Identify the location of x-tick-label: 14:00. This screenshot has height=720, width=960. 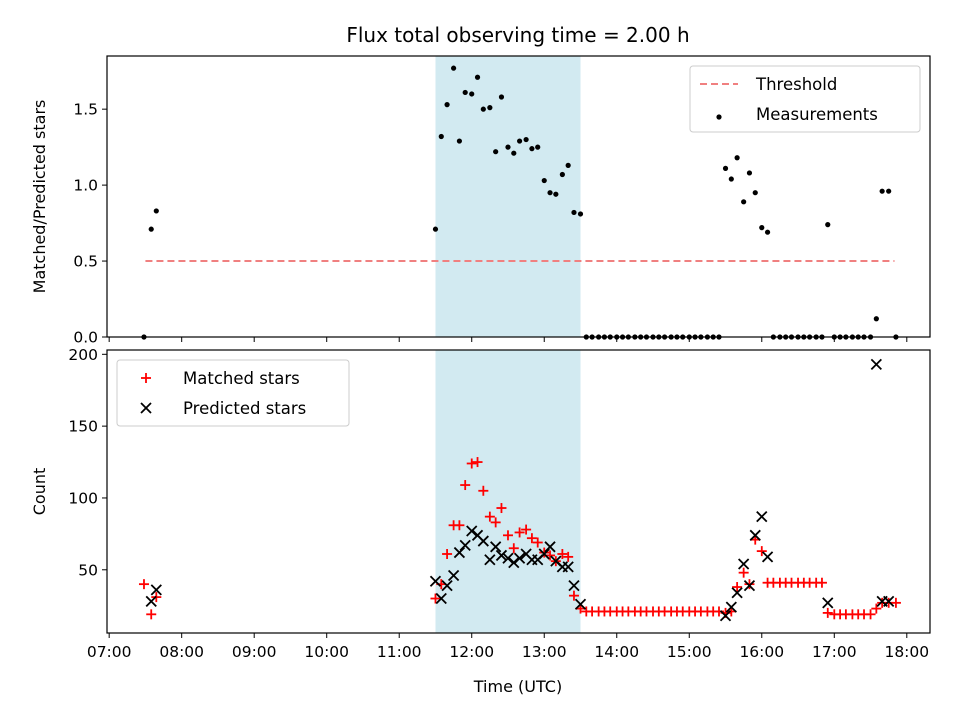
(616, 652).